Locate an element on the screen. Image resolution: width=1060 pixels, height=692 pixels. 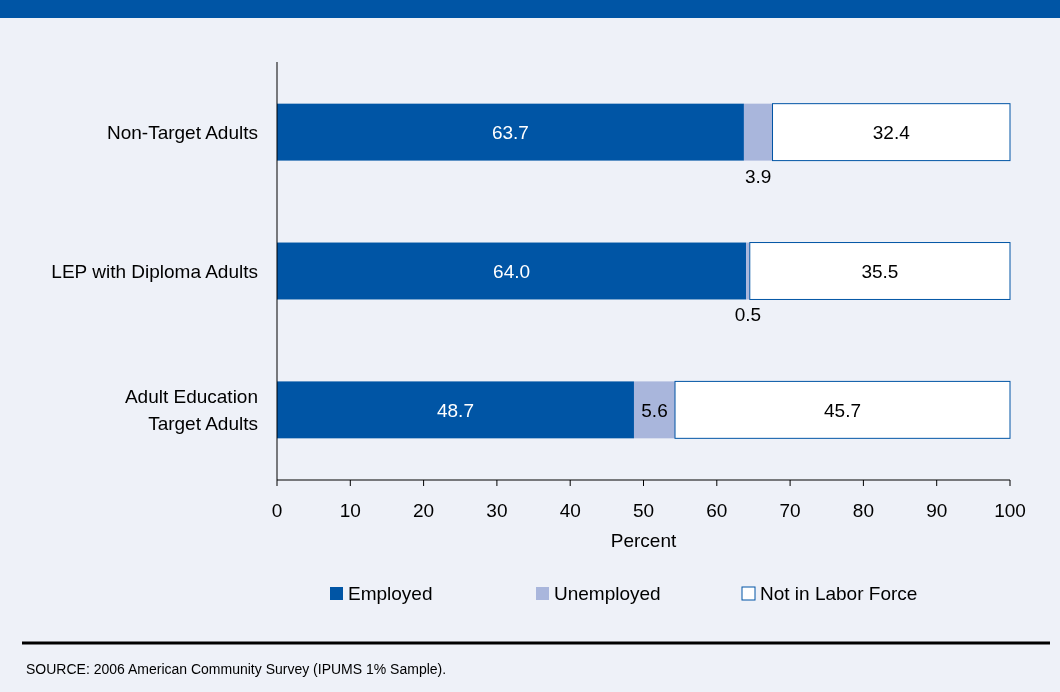
legend-label: Employed is located at coordinates (390, 593).